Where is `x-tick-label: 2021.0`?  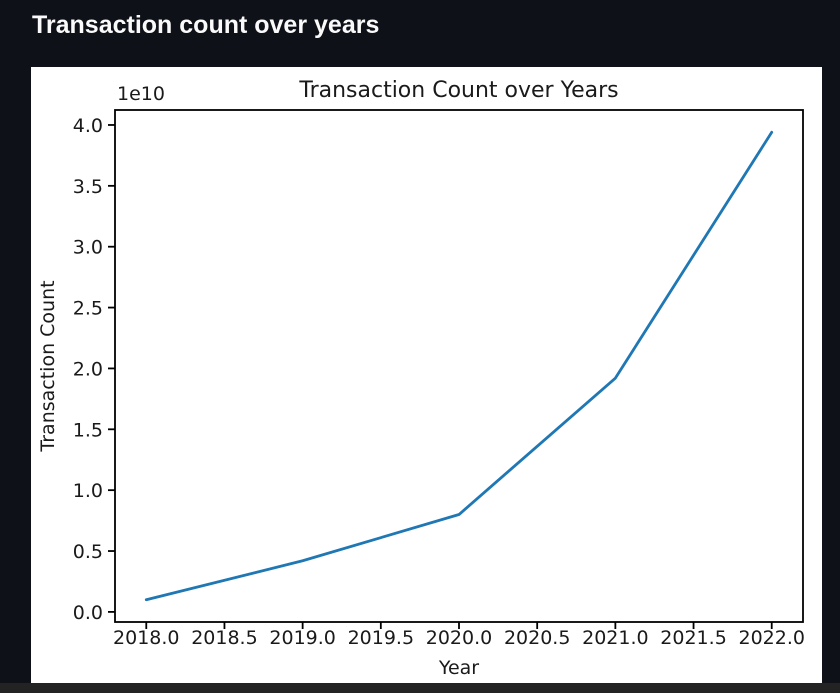
x-tick-label: 2021.0 is located at coordinates (615, 638).